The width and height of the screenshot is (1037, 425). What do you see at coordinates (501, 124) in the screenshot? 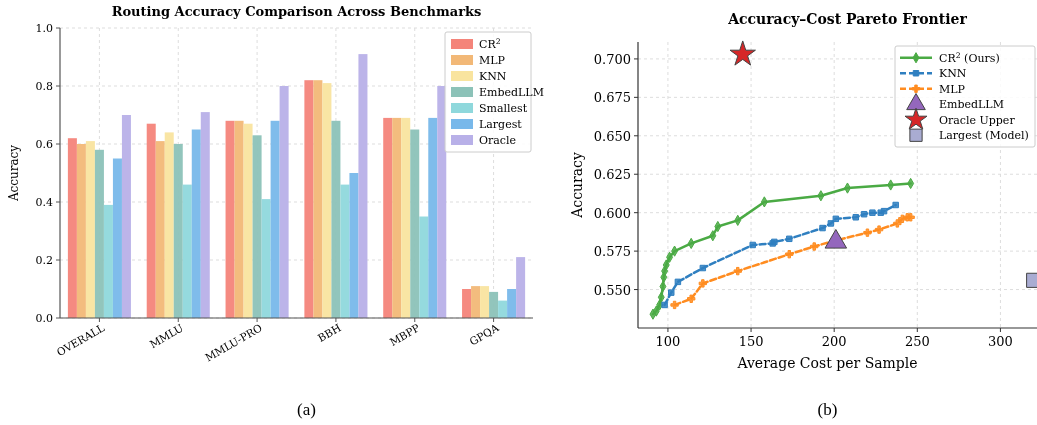
I see `legend-label: Largest` at bounding box center [501, 124].